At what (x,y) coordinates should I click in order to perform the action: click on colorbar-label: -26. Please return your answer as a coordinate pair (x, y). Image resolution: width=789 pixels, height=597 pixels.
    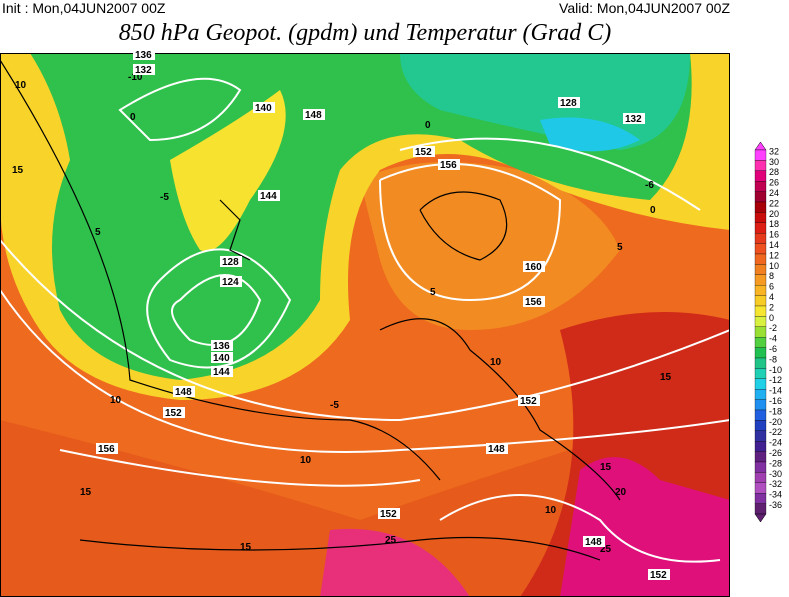
    Looking at the image, I should click on (775, 453).